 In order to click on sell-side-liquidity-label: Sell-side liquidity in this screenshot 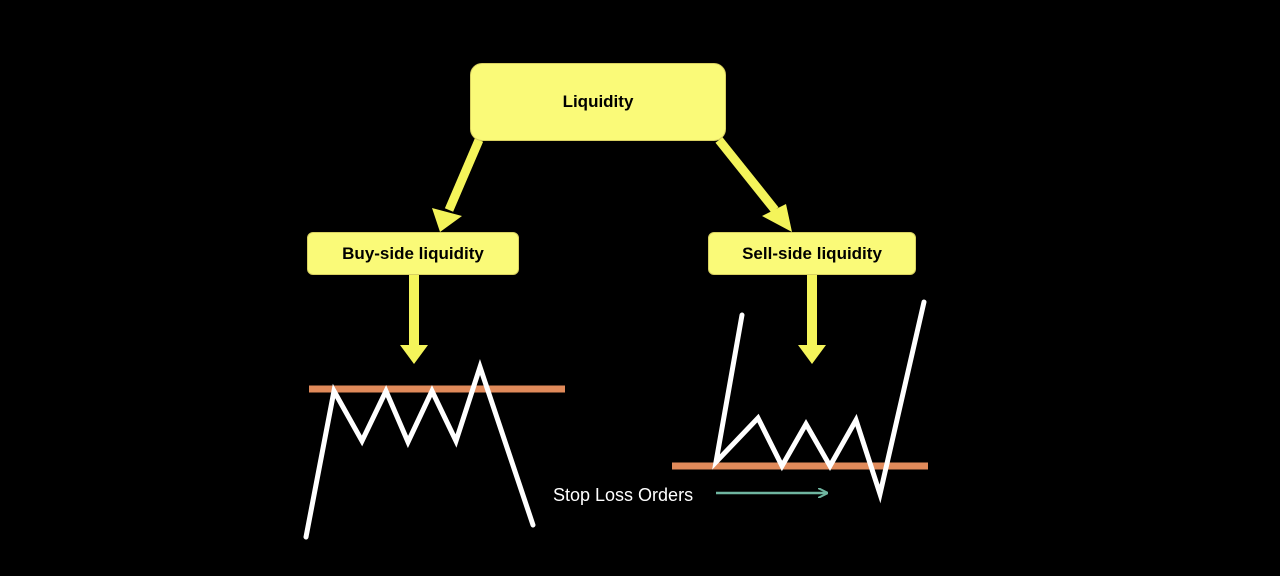, I will do `click(812, 253)`.